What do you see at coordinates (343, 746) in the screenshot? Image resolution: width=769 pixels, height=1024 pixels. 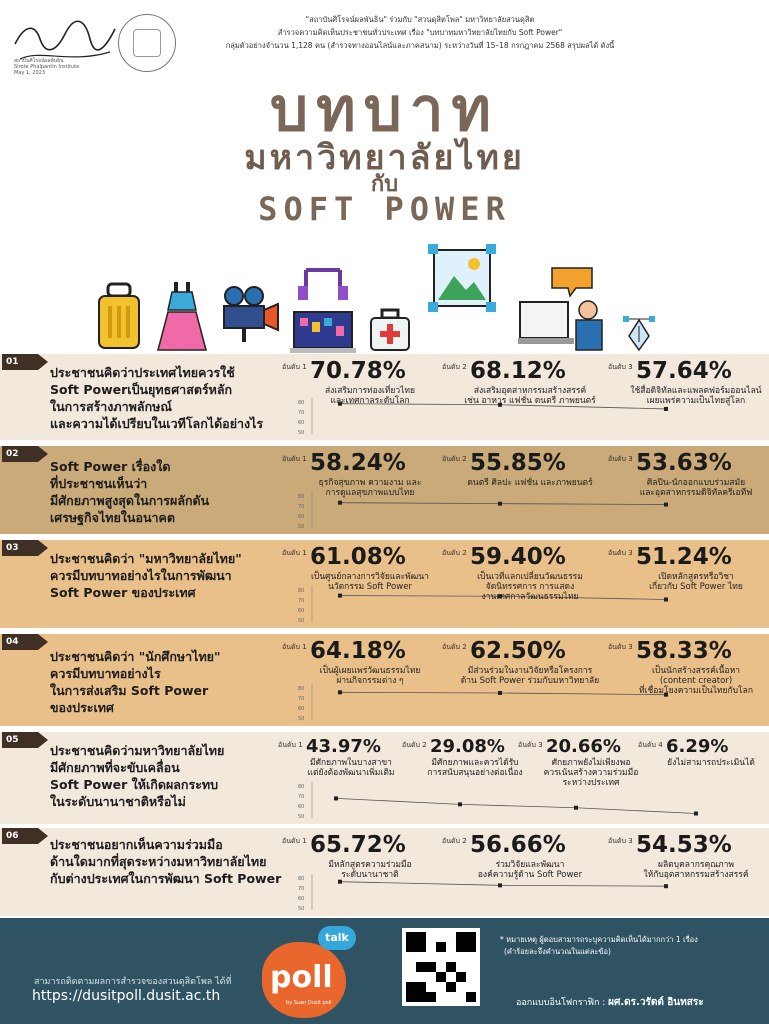 I see `percentage-value: 43.97%` at bounding box center [343, 746].